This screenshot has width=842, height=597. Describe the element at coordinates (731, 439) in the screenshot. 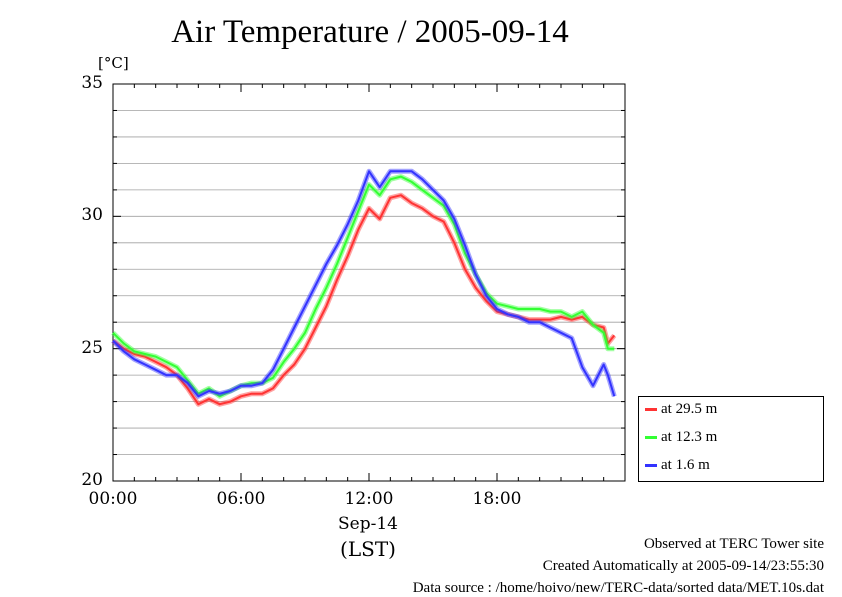

I see `legend: at 29.5 m at 12.3 m at 1.6 m` at that location.